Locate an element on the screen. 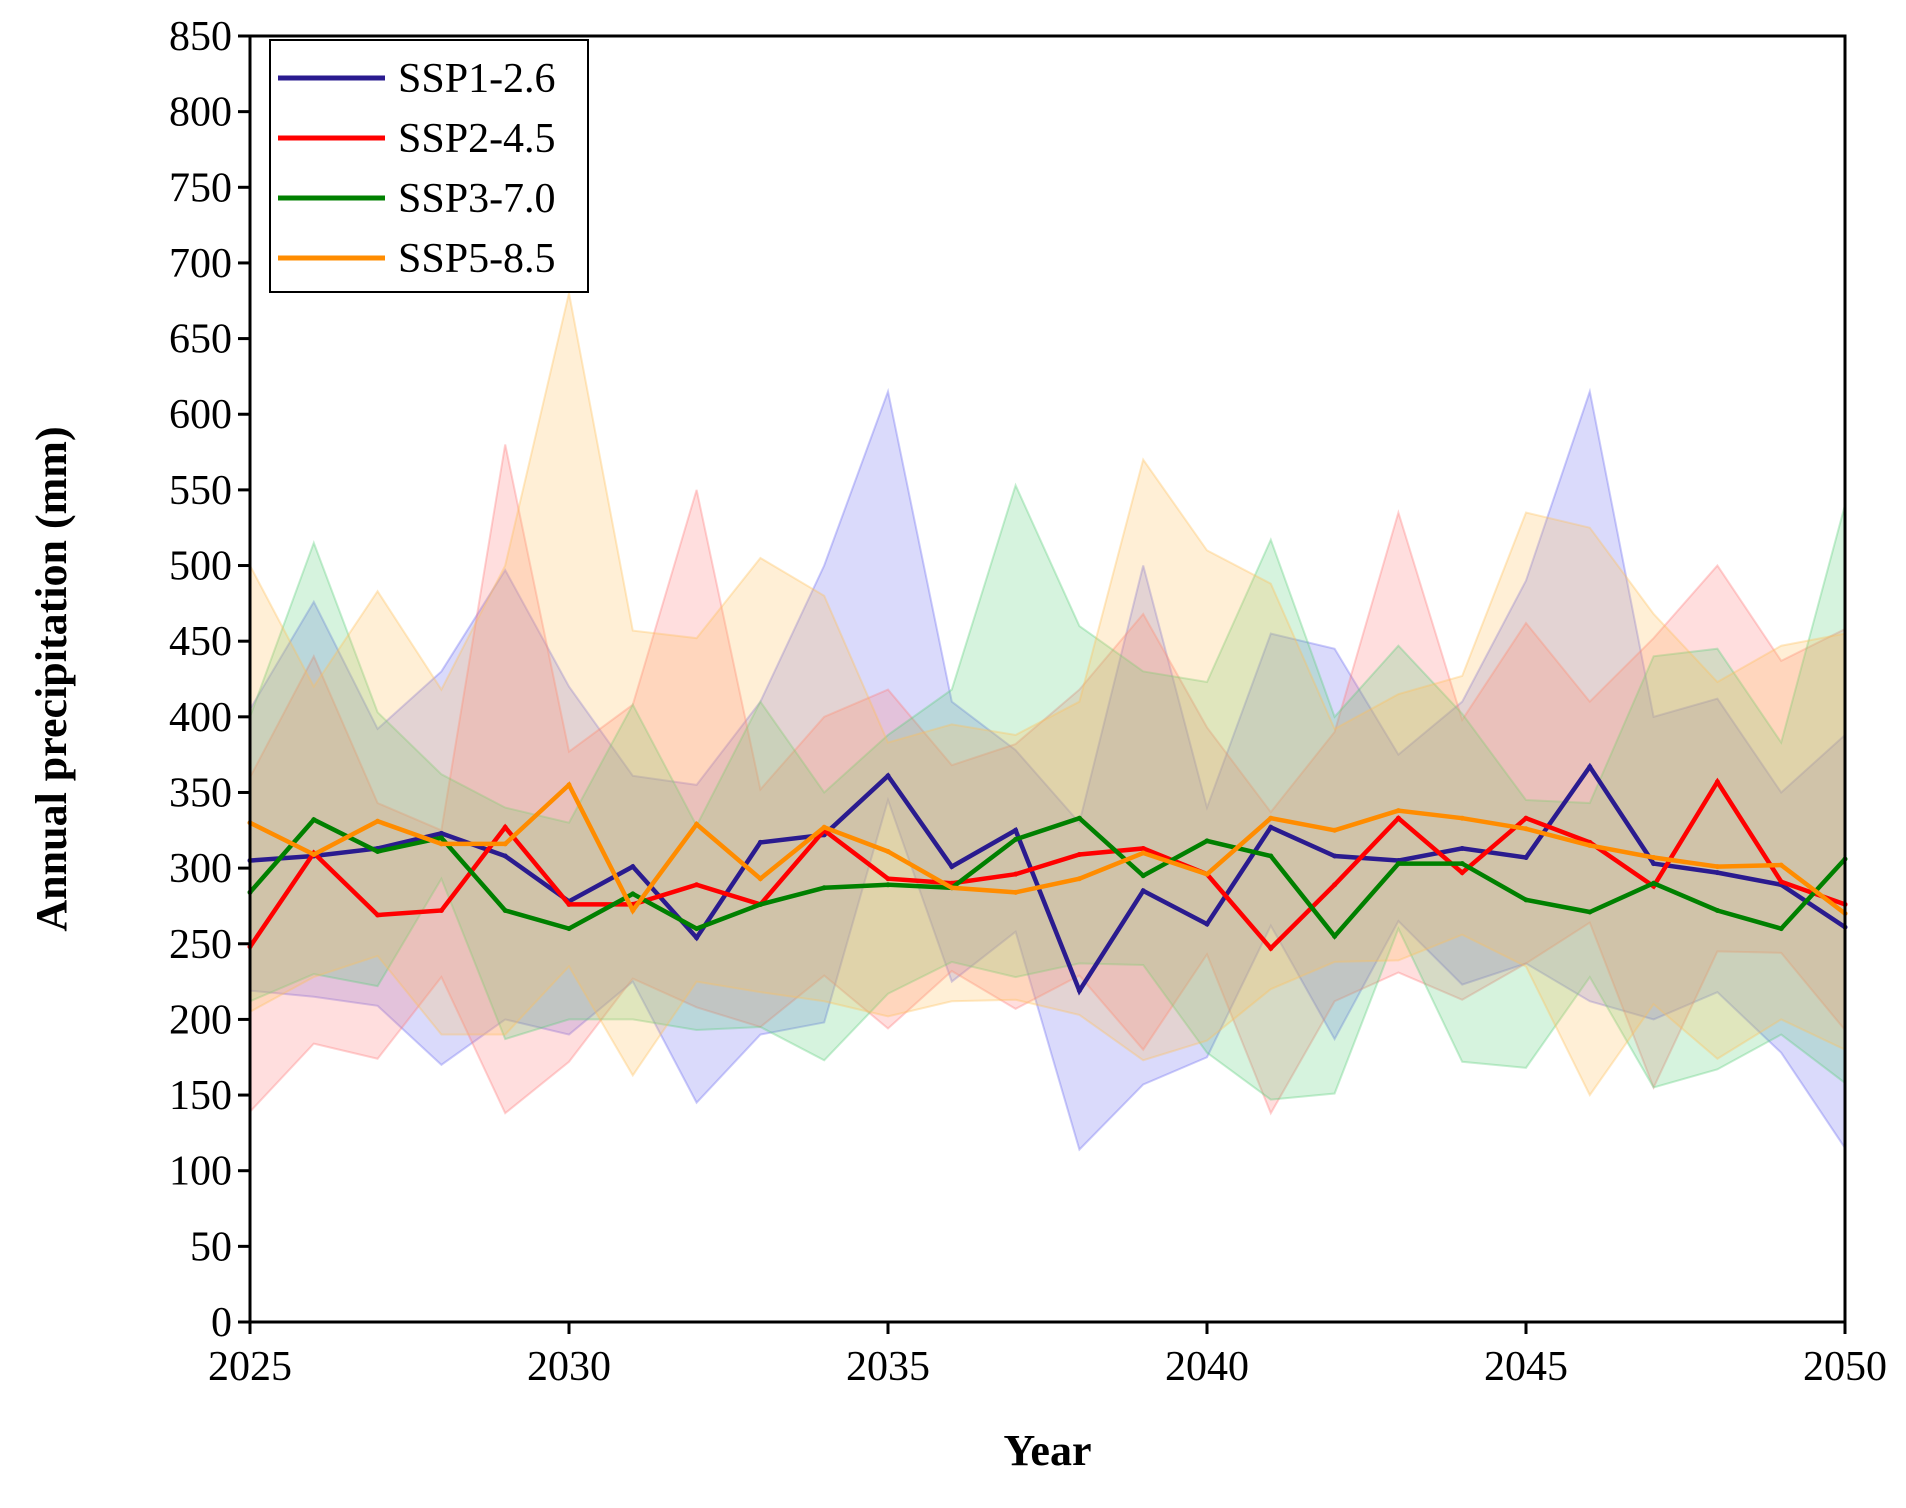 The height and width of the screenshot is (1508, 1906). x-tick-label-2045: 2045 is located at coordinates (1526, 1367).